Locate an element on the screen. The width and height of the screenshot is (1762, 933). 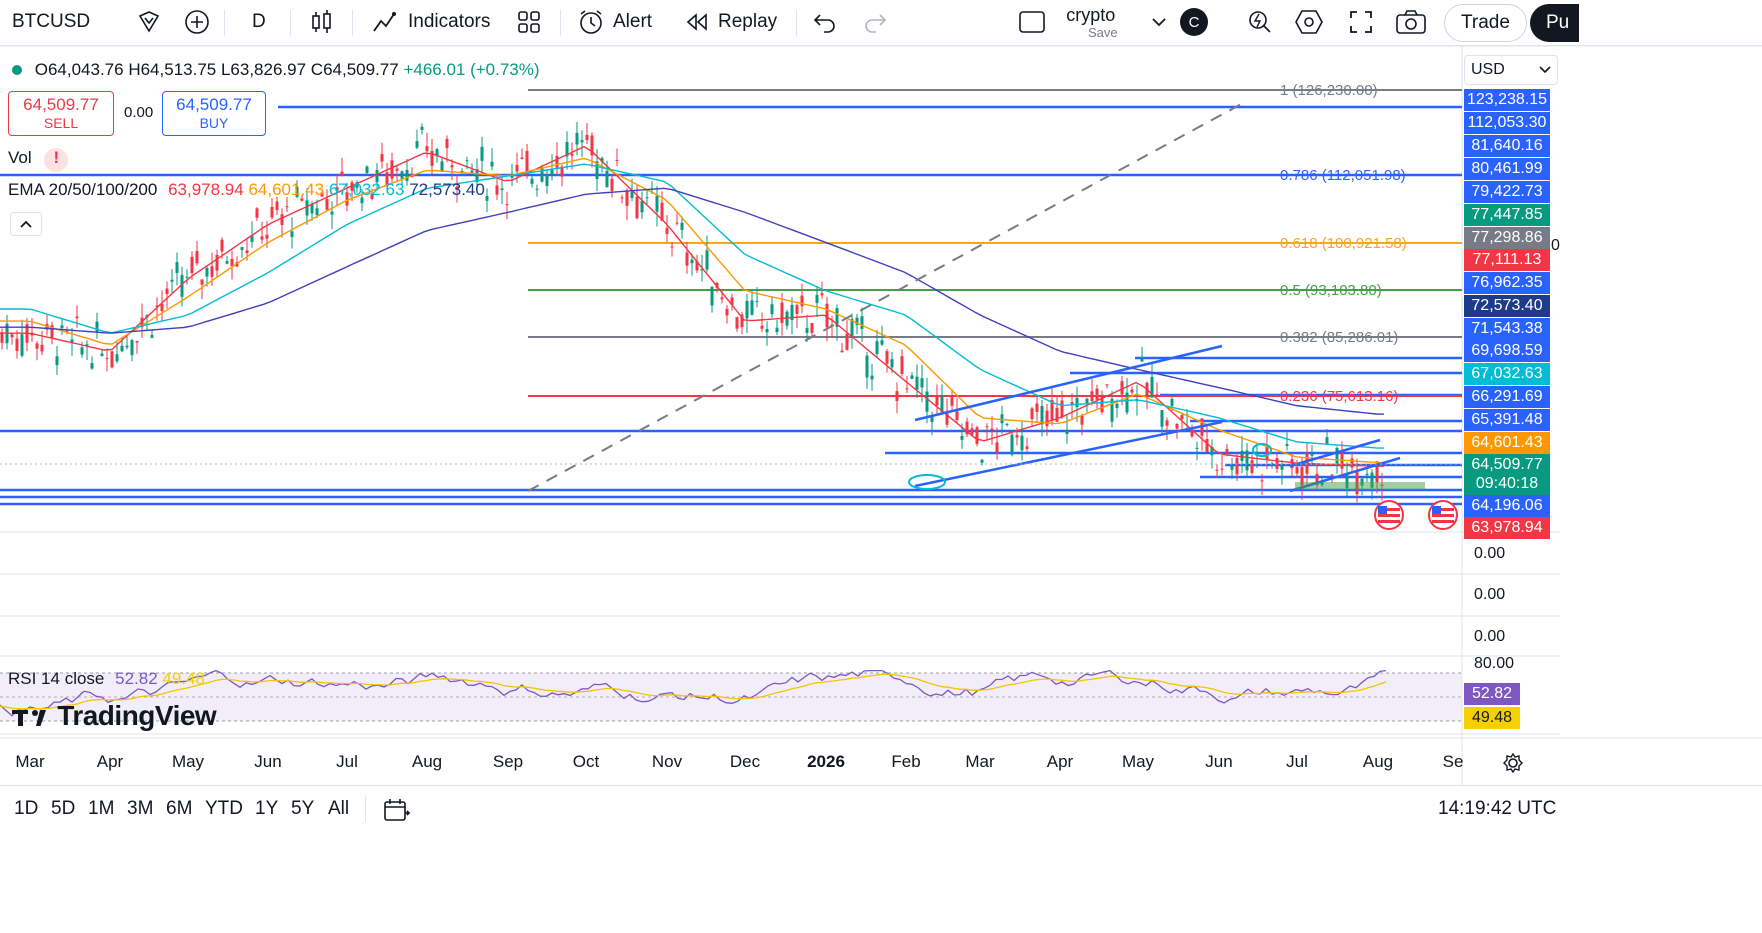
symbol-search: BTCUSD is located at coordinates (51, 21).